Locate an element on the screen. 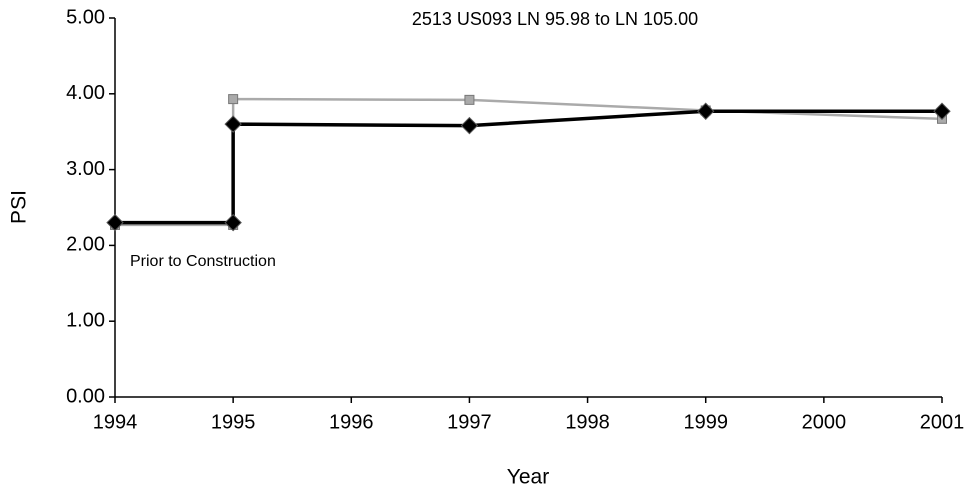 This screenshot has width=974, height=495. x-tick-label: 1994 is located at coordinates (115, 422).